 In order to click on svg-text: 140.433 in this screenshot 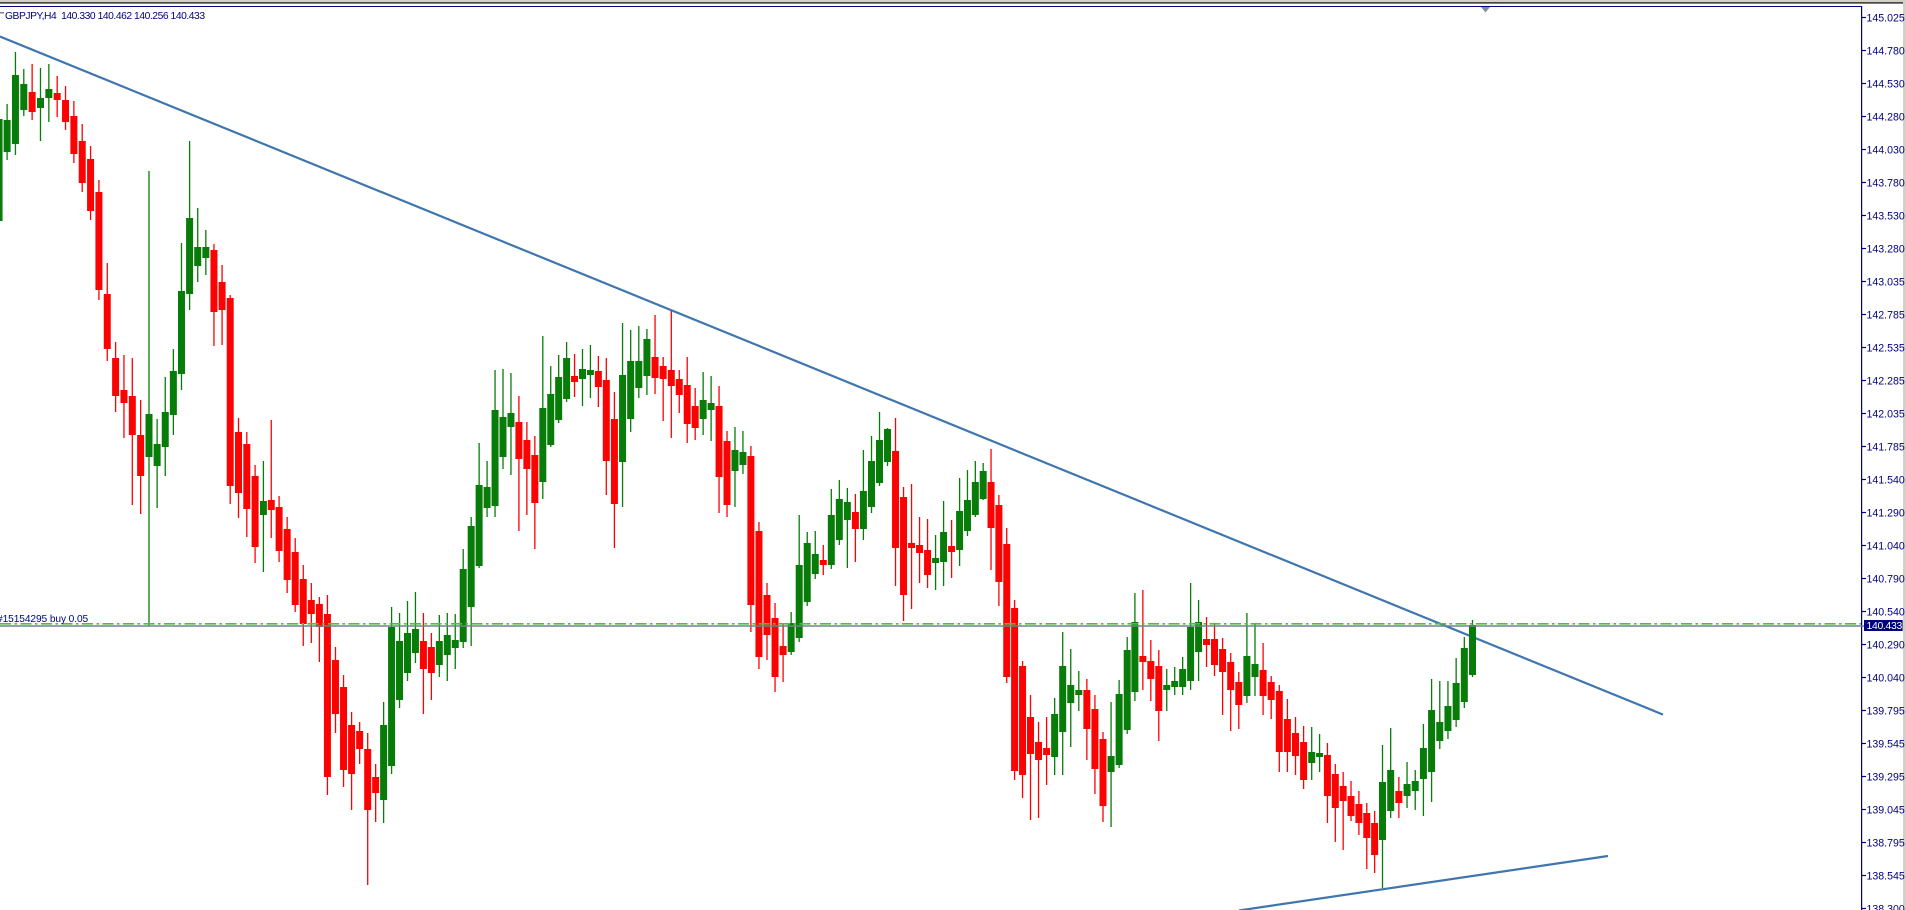, I will do `click(1885, 626)`.